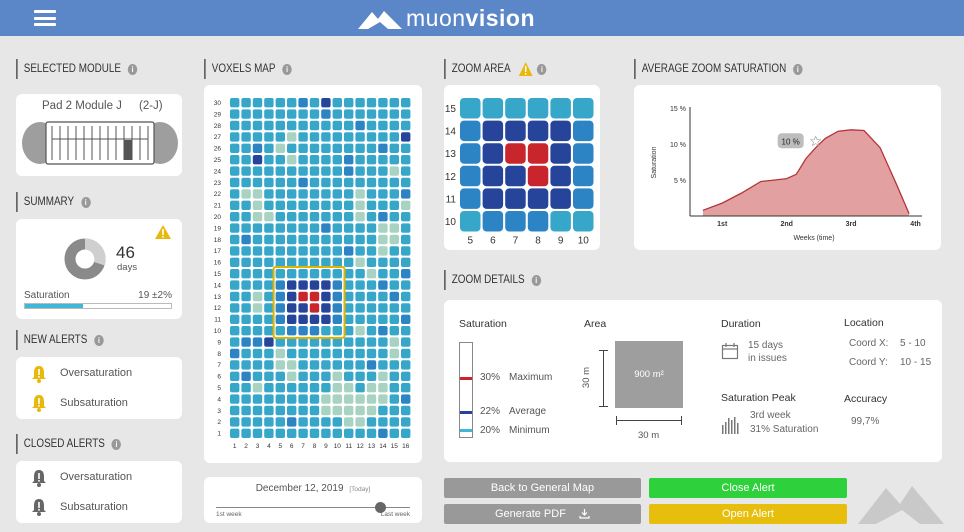 Image resolution: width=964 pixels, height=532 pixels. I want to click on selected-module-cell, so click(128, 150).